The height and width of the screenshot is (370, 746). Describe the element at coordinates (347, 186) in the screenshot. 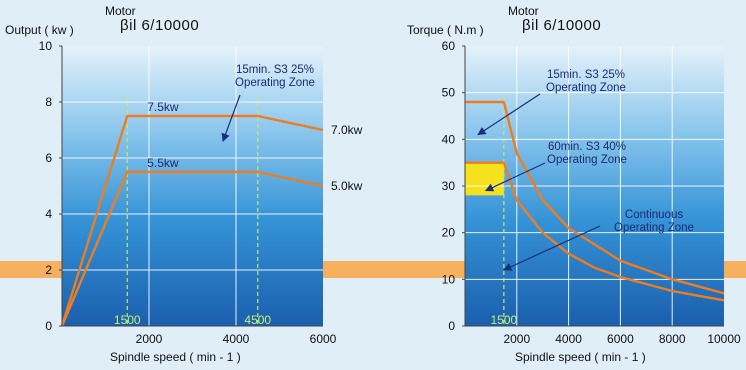

I see `series-end-label: 5.0kw` at that location.